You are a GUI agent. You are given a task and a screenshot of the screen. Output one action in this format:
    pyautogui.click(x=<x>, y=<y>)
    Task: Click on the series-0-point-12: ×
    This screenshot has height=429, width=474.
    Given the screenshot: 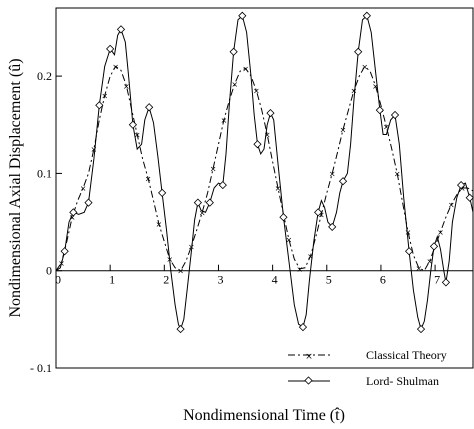 What is the action you would take?
    pyautogui.click(x=191, y=246)
    